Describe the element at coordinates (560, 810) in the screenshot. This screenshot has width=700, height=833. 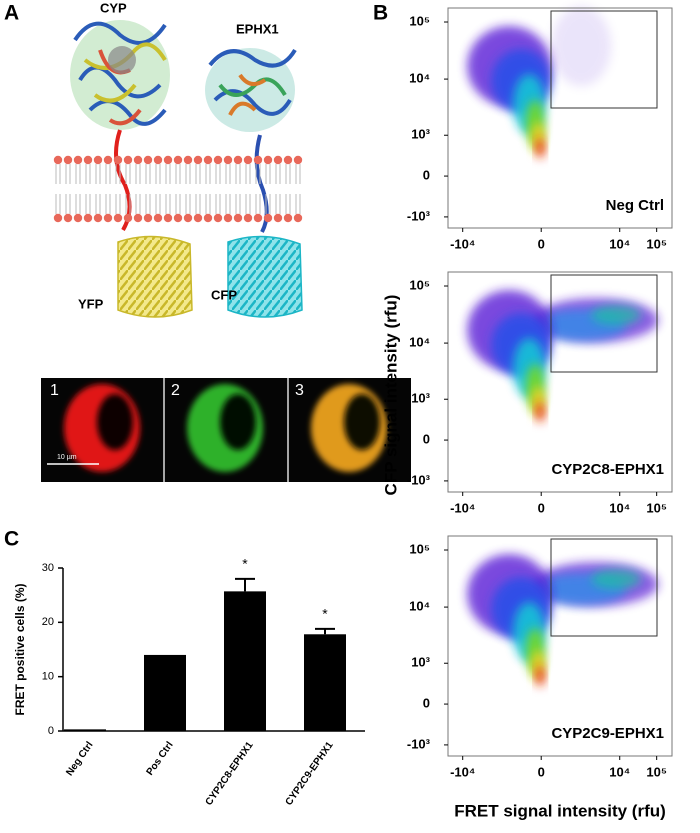
I see `x-axis-title: FRET signal intensity (rfu)` at that location.